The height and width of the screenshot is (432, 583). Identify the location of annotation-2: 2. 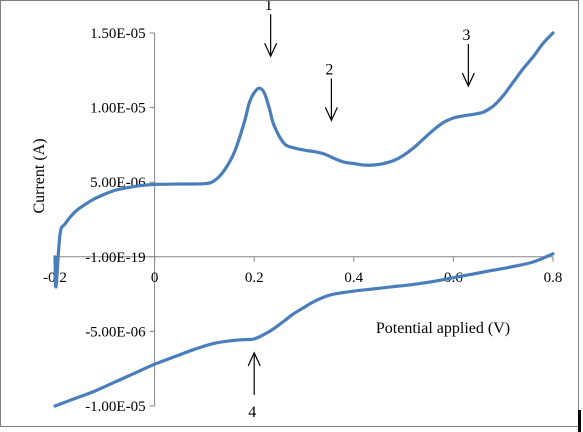
(331, 91).